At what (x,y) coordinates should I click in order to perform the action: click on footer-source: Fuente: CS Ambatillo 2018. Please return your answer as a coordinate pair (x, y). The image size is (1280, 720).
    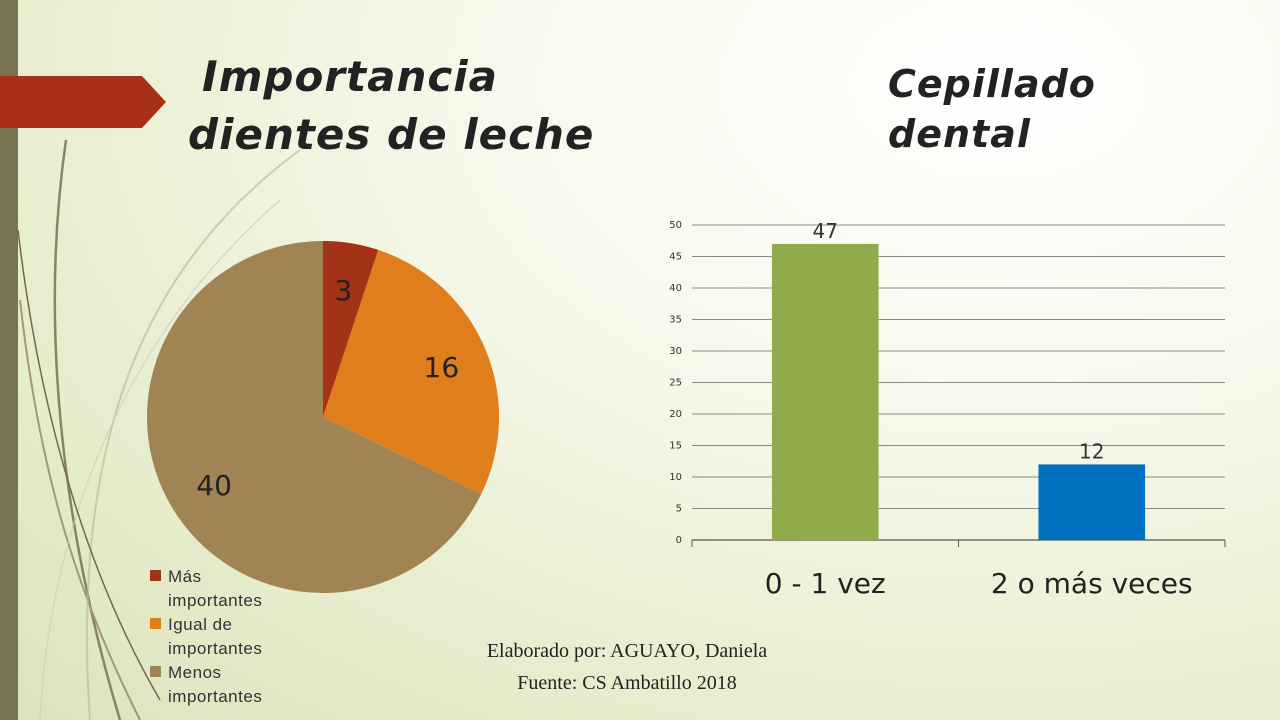
    Looking at the image, I should click on (627, 683).